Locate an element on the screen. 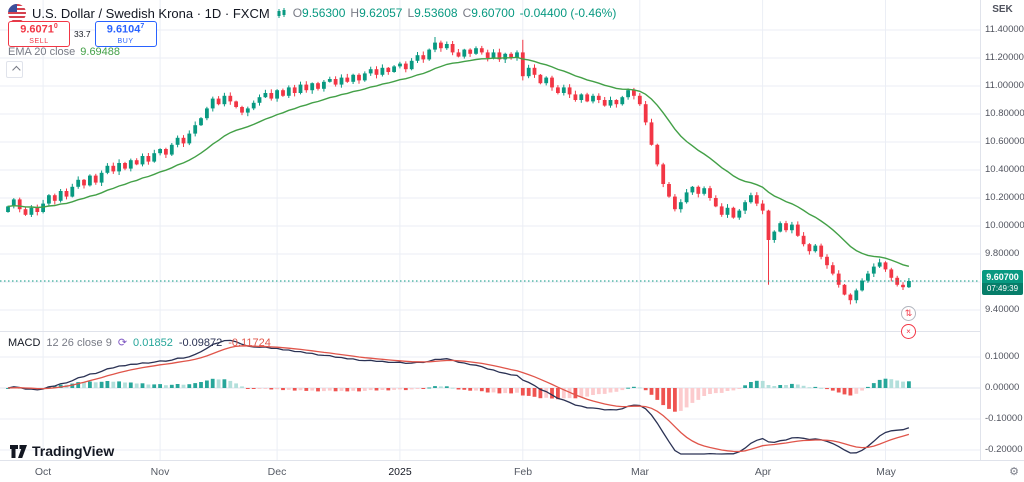 The image size is (1024, 482). axis-currency-label: SEK is located at coordinates (1002, 9).